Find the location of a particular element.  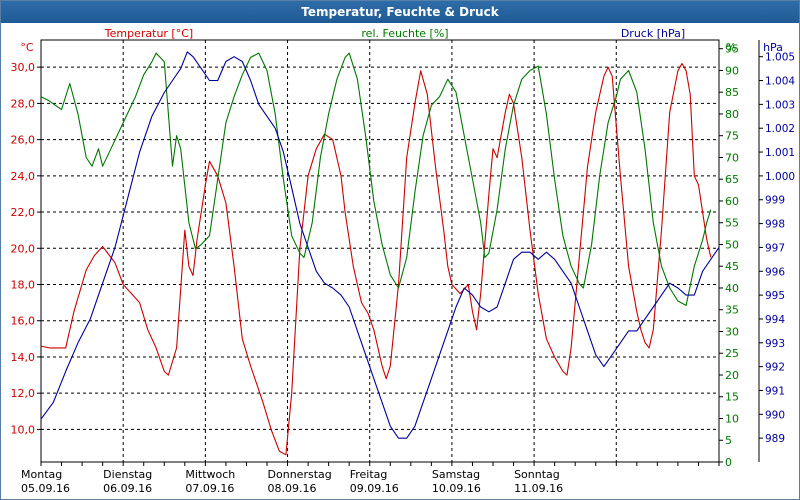

temp-tick-label: 10,0 is located at coordinates (23, 429).